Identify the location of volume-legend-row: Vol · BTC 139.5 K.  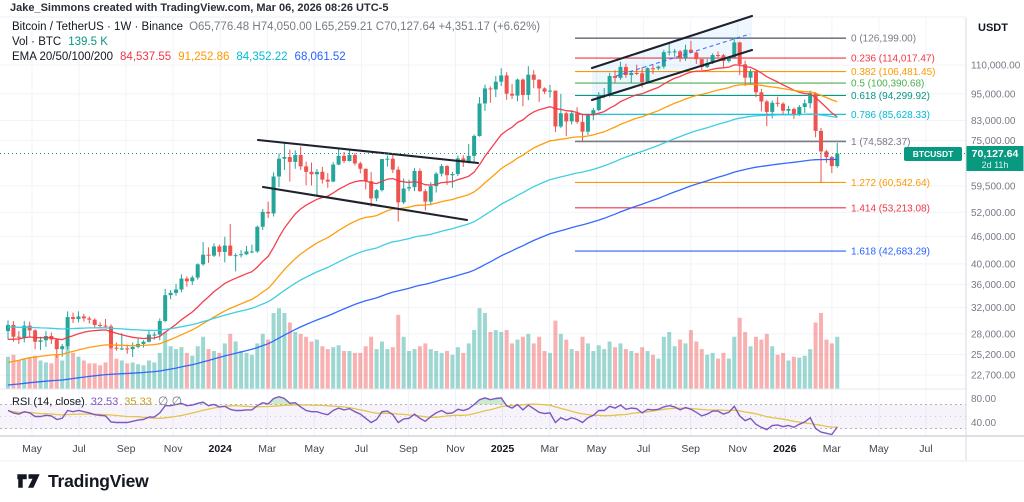
(60, 42).